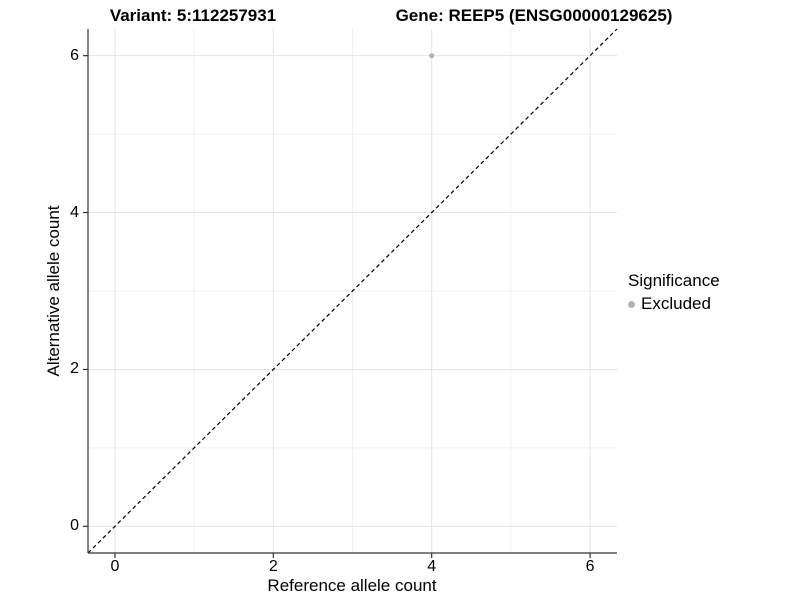 This screenshot has width=800, height=600. What do you see at coordinates (115, 566) in the screenshot?
I see `x-tick-label: 0` at bounding box center [115, 566].